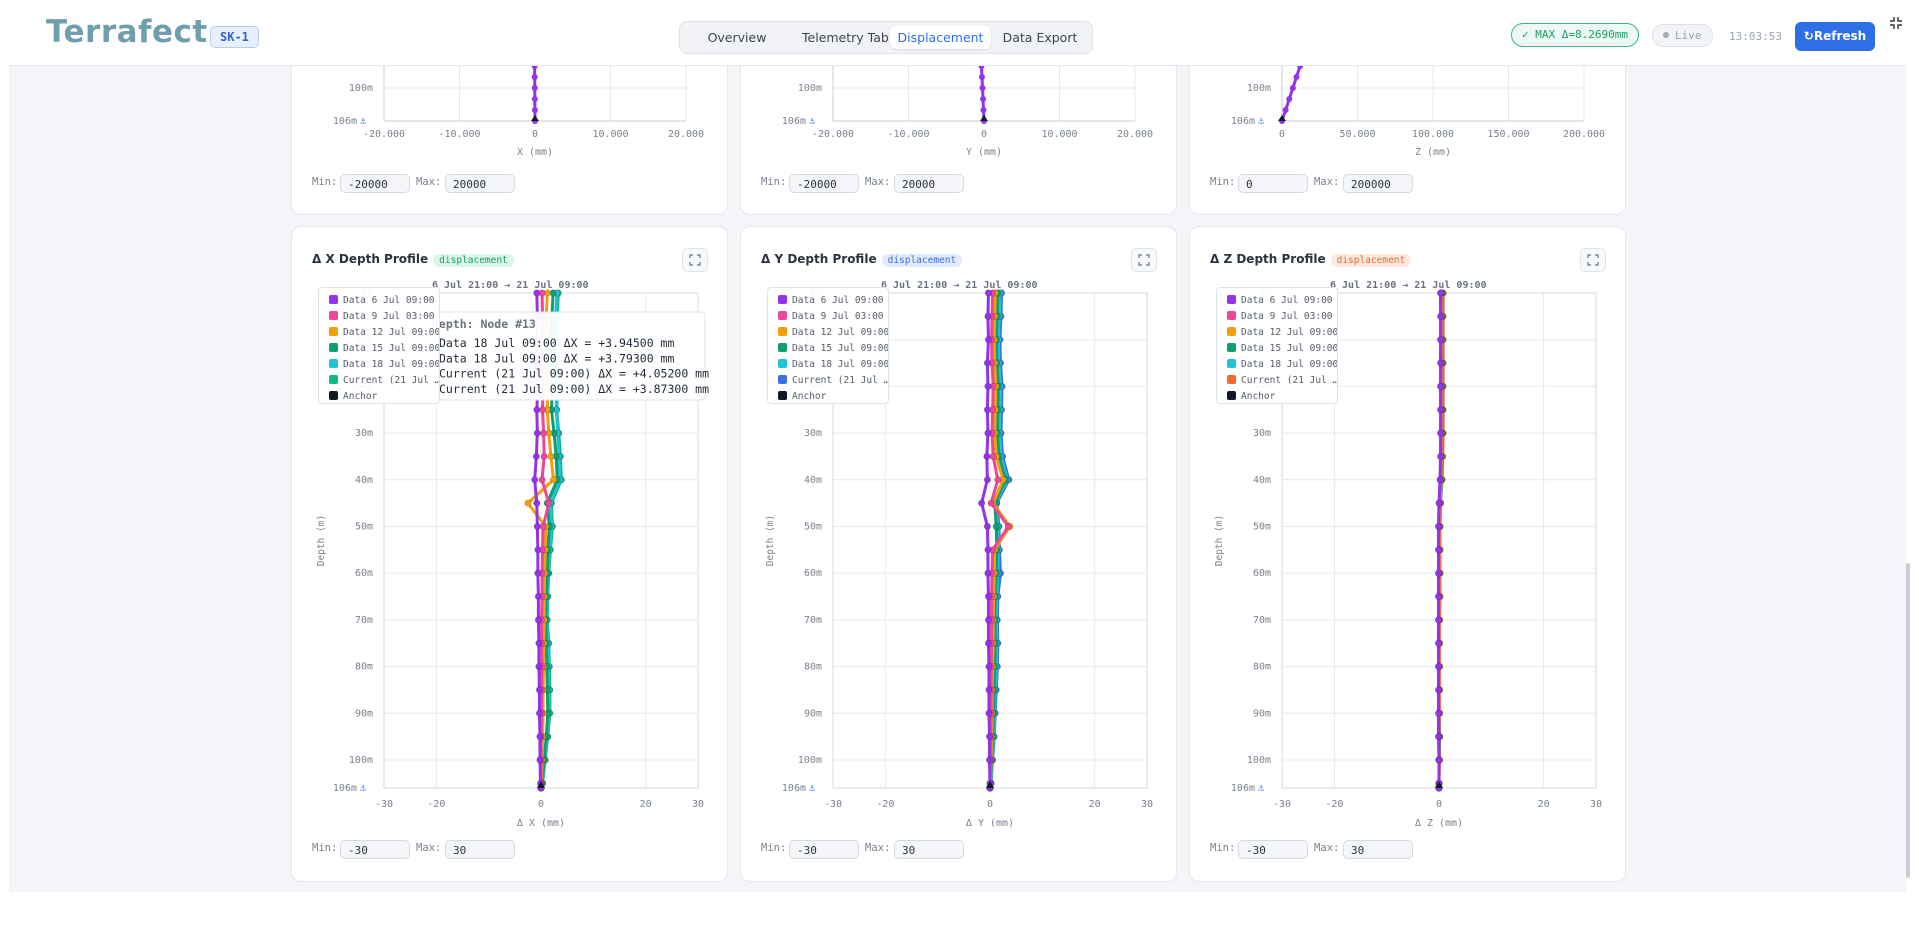 Image resolution: width=1919 pixels, height=939 pixels. What do you see at coordinates (1682, 35) in the screenshot?
I see `live-indicator: Live` at bounding box center [1682, 35].